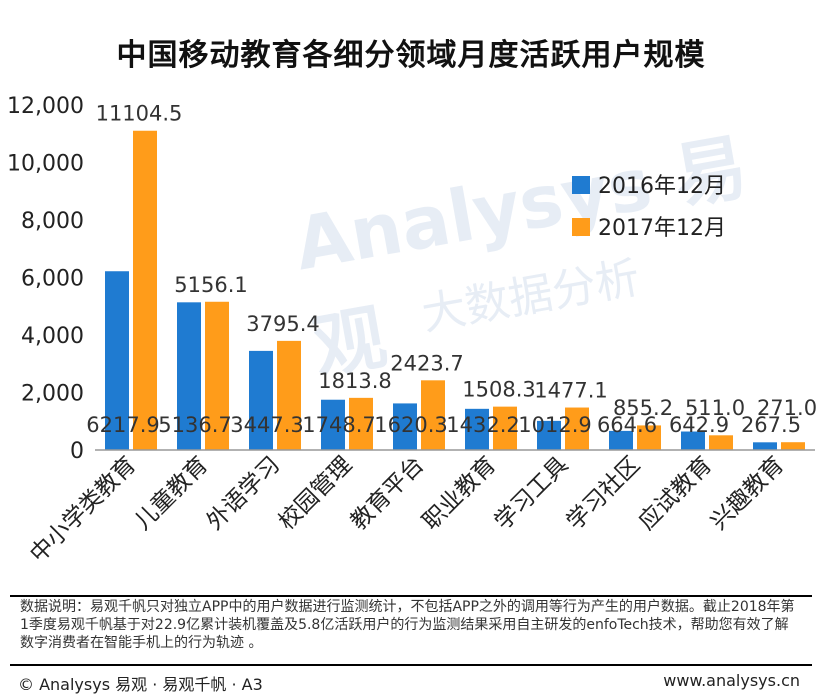  Describe the element at coordinates (627, 425) in the screenshot. I see `value-label-2016: 664.6` at that location.